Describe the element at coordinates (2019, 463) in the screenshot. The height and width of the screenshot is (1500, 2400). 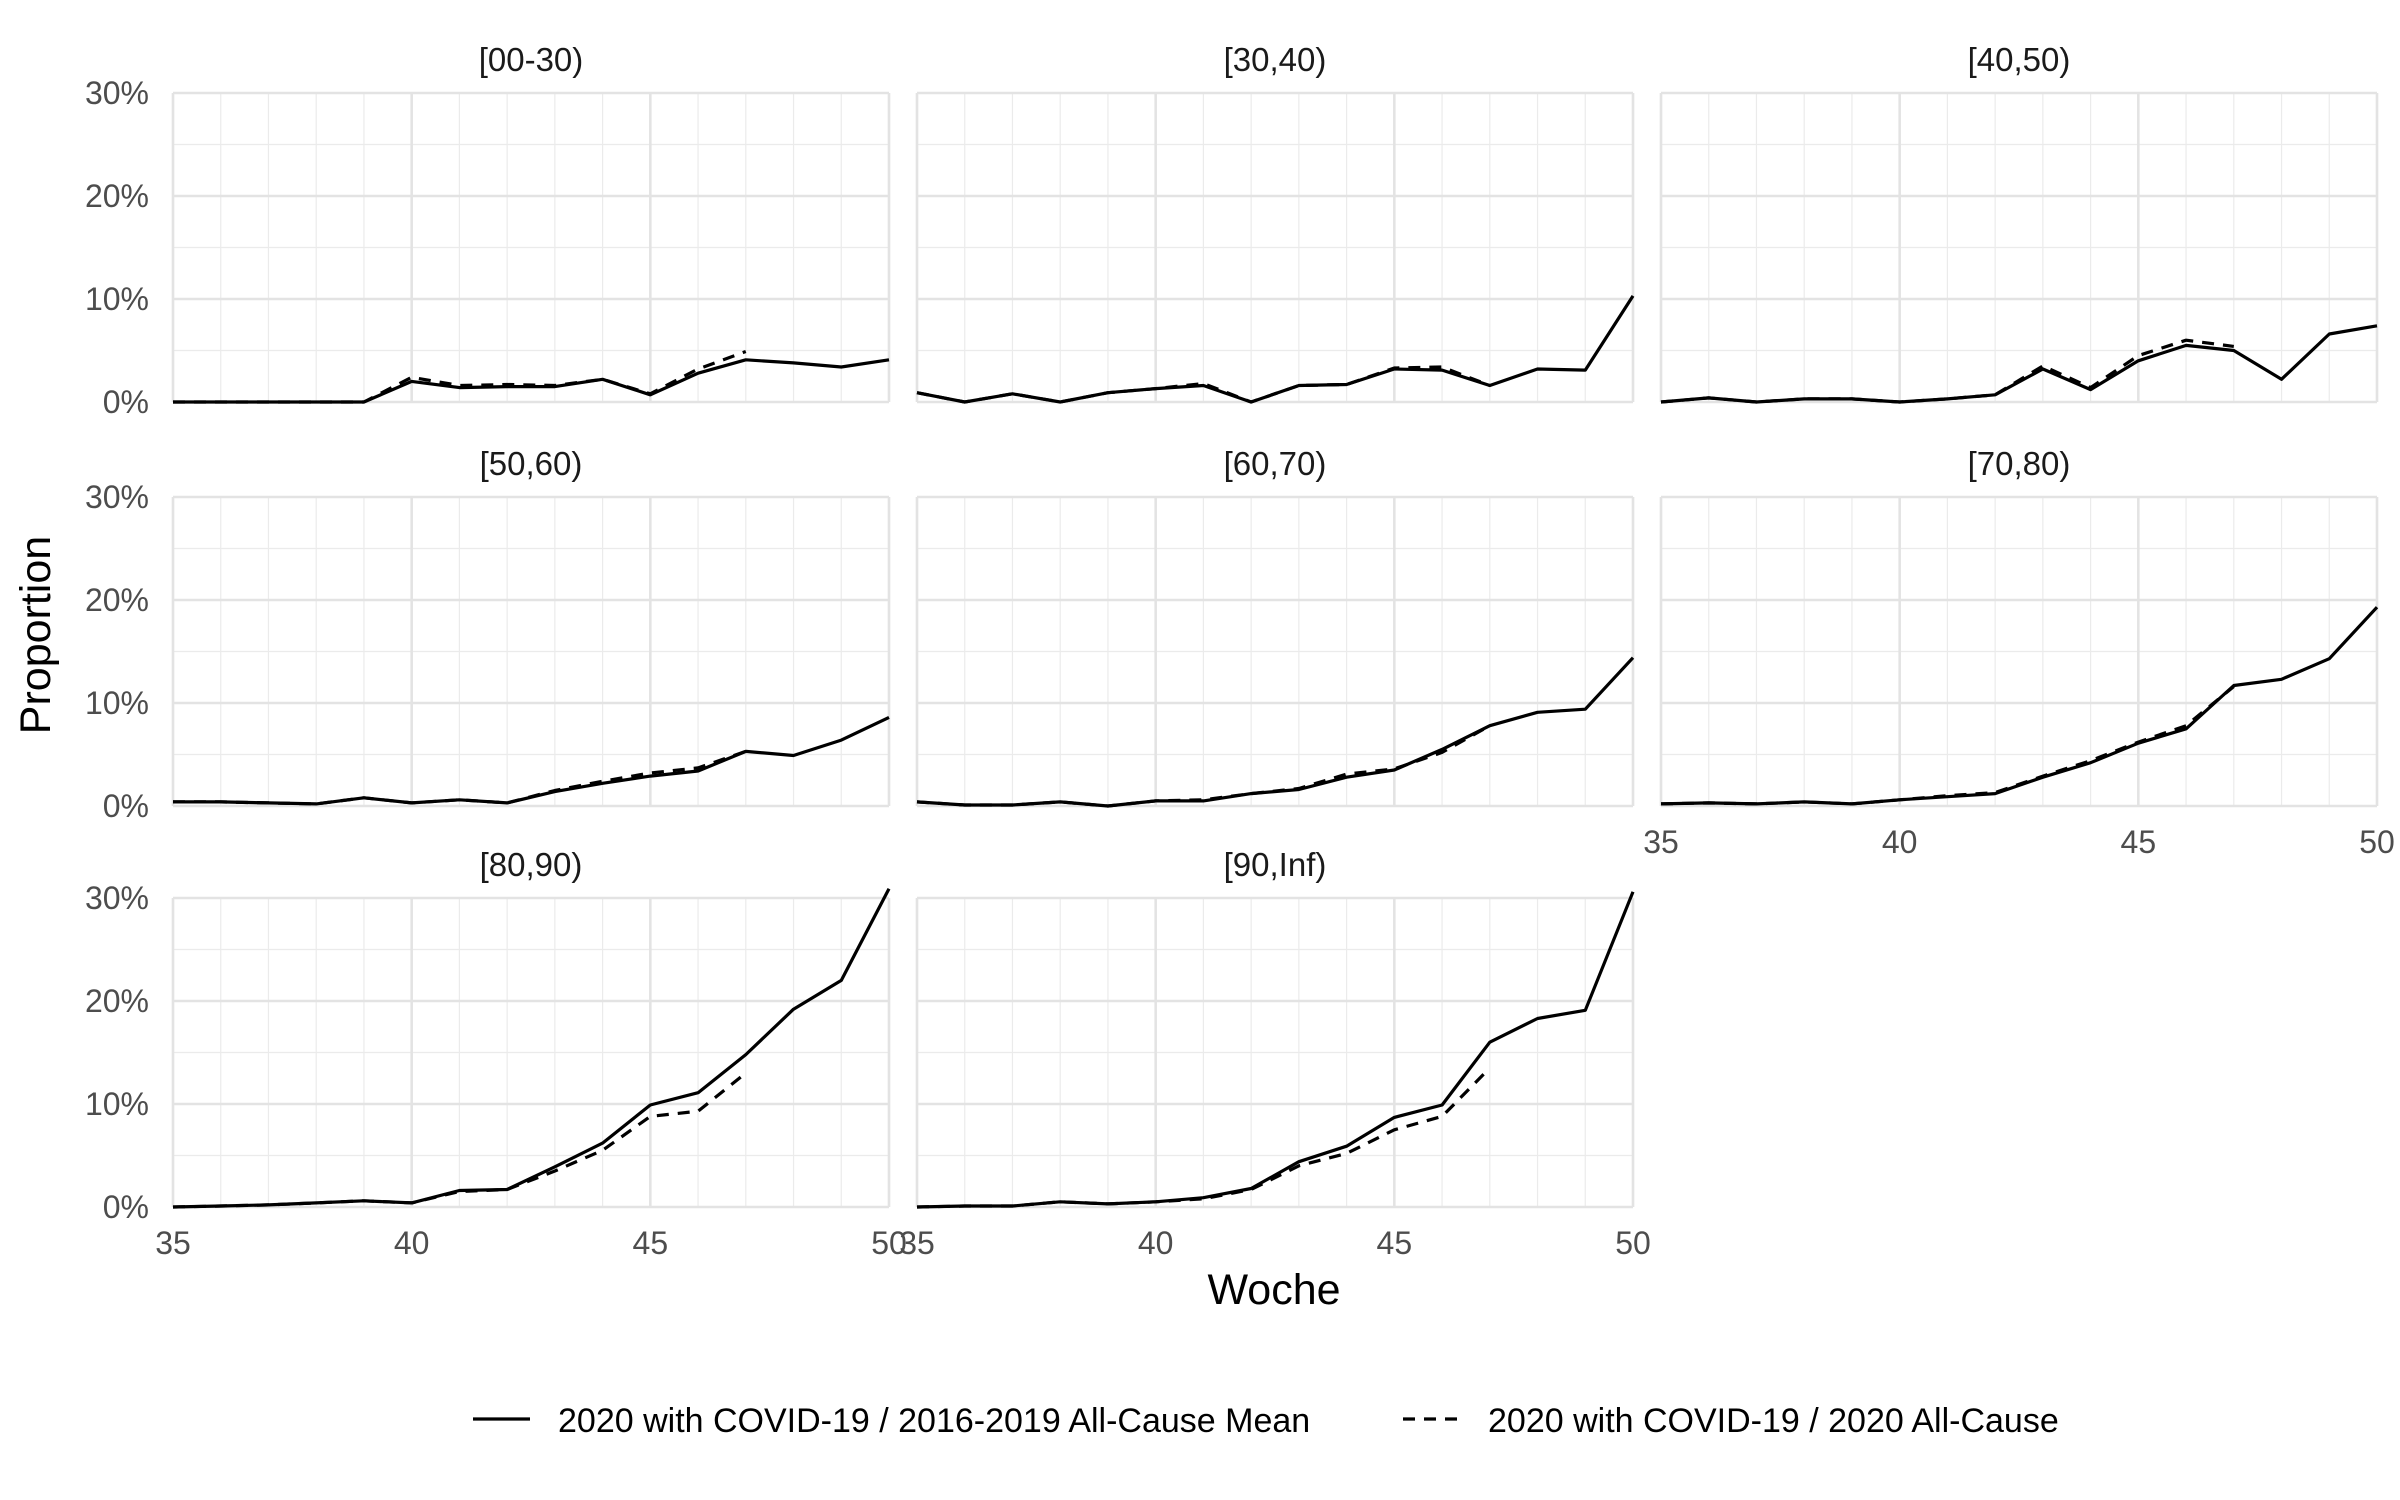
I see `facet-strip-label: [70,80)` at that location.